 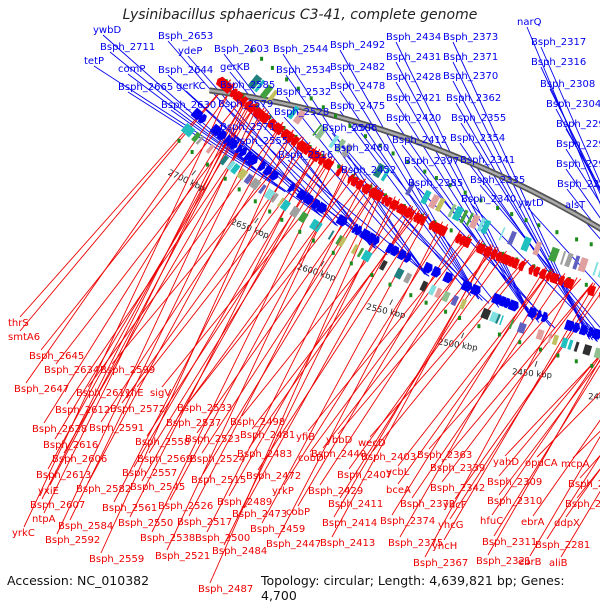 I want to click on gene-label: cobP, so click(x=298, y=512).